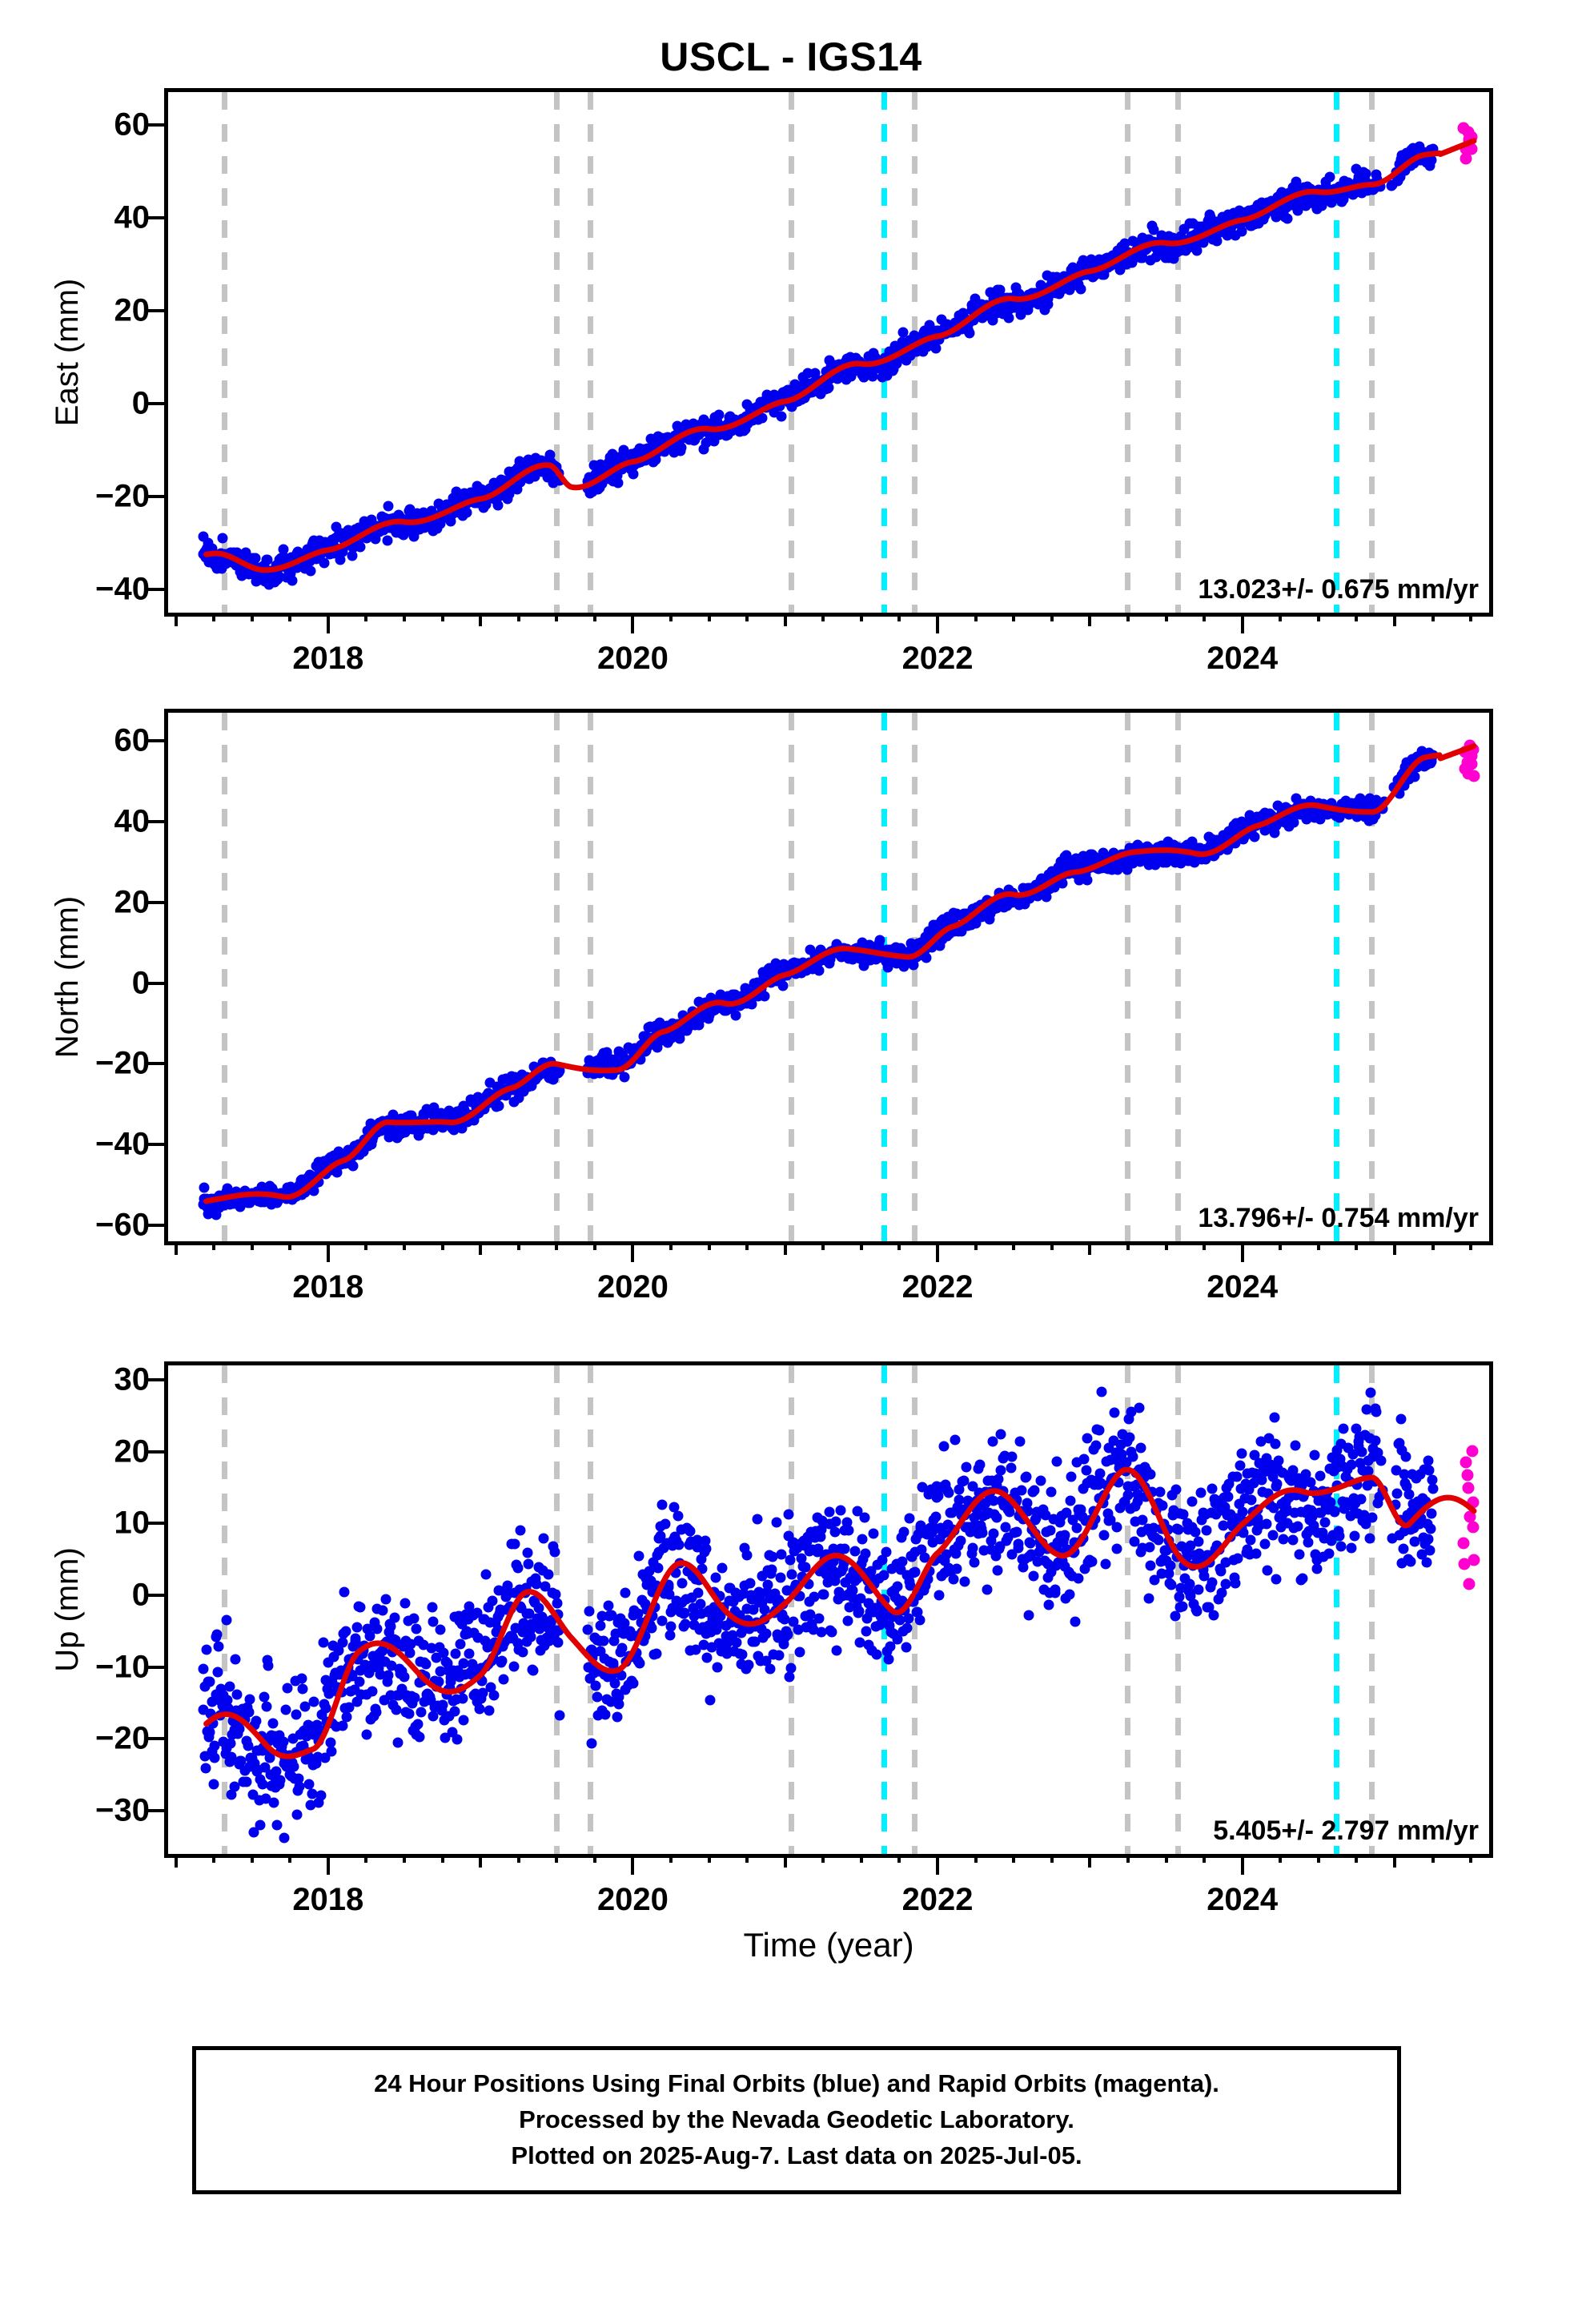  I want to click on y-tick-label-north-1: −40, so click(122, 1144).